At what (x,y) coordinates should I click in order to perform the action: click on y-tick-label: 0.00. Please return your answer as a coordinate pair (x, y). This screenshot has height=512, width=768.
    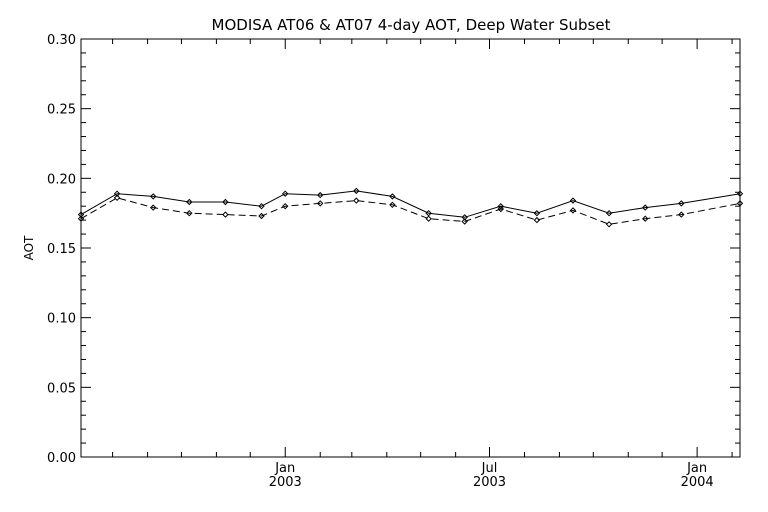
    Looking at the image, I should click on (61, 458).